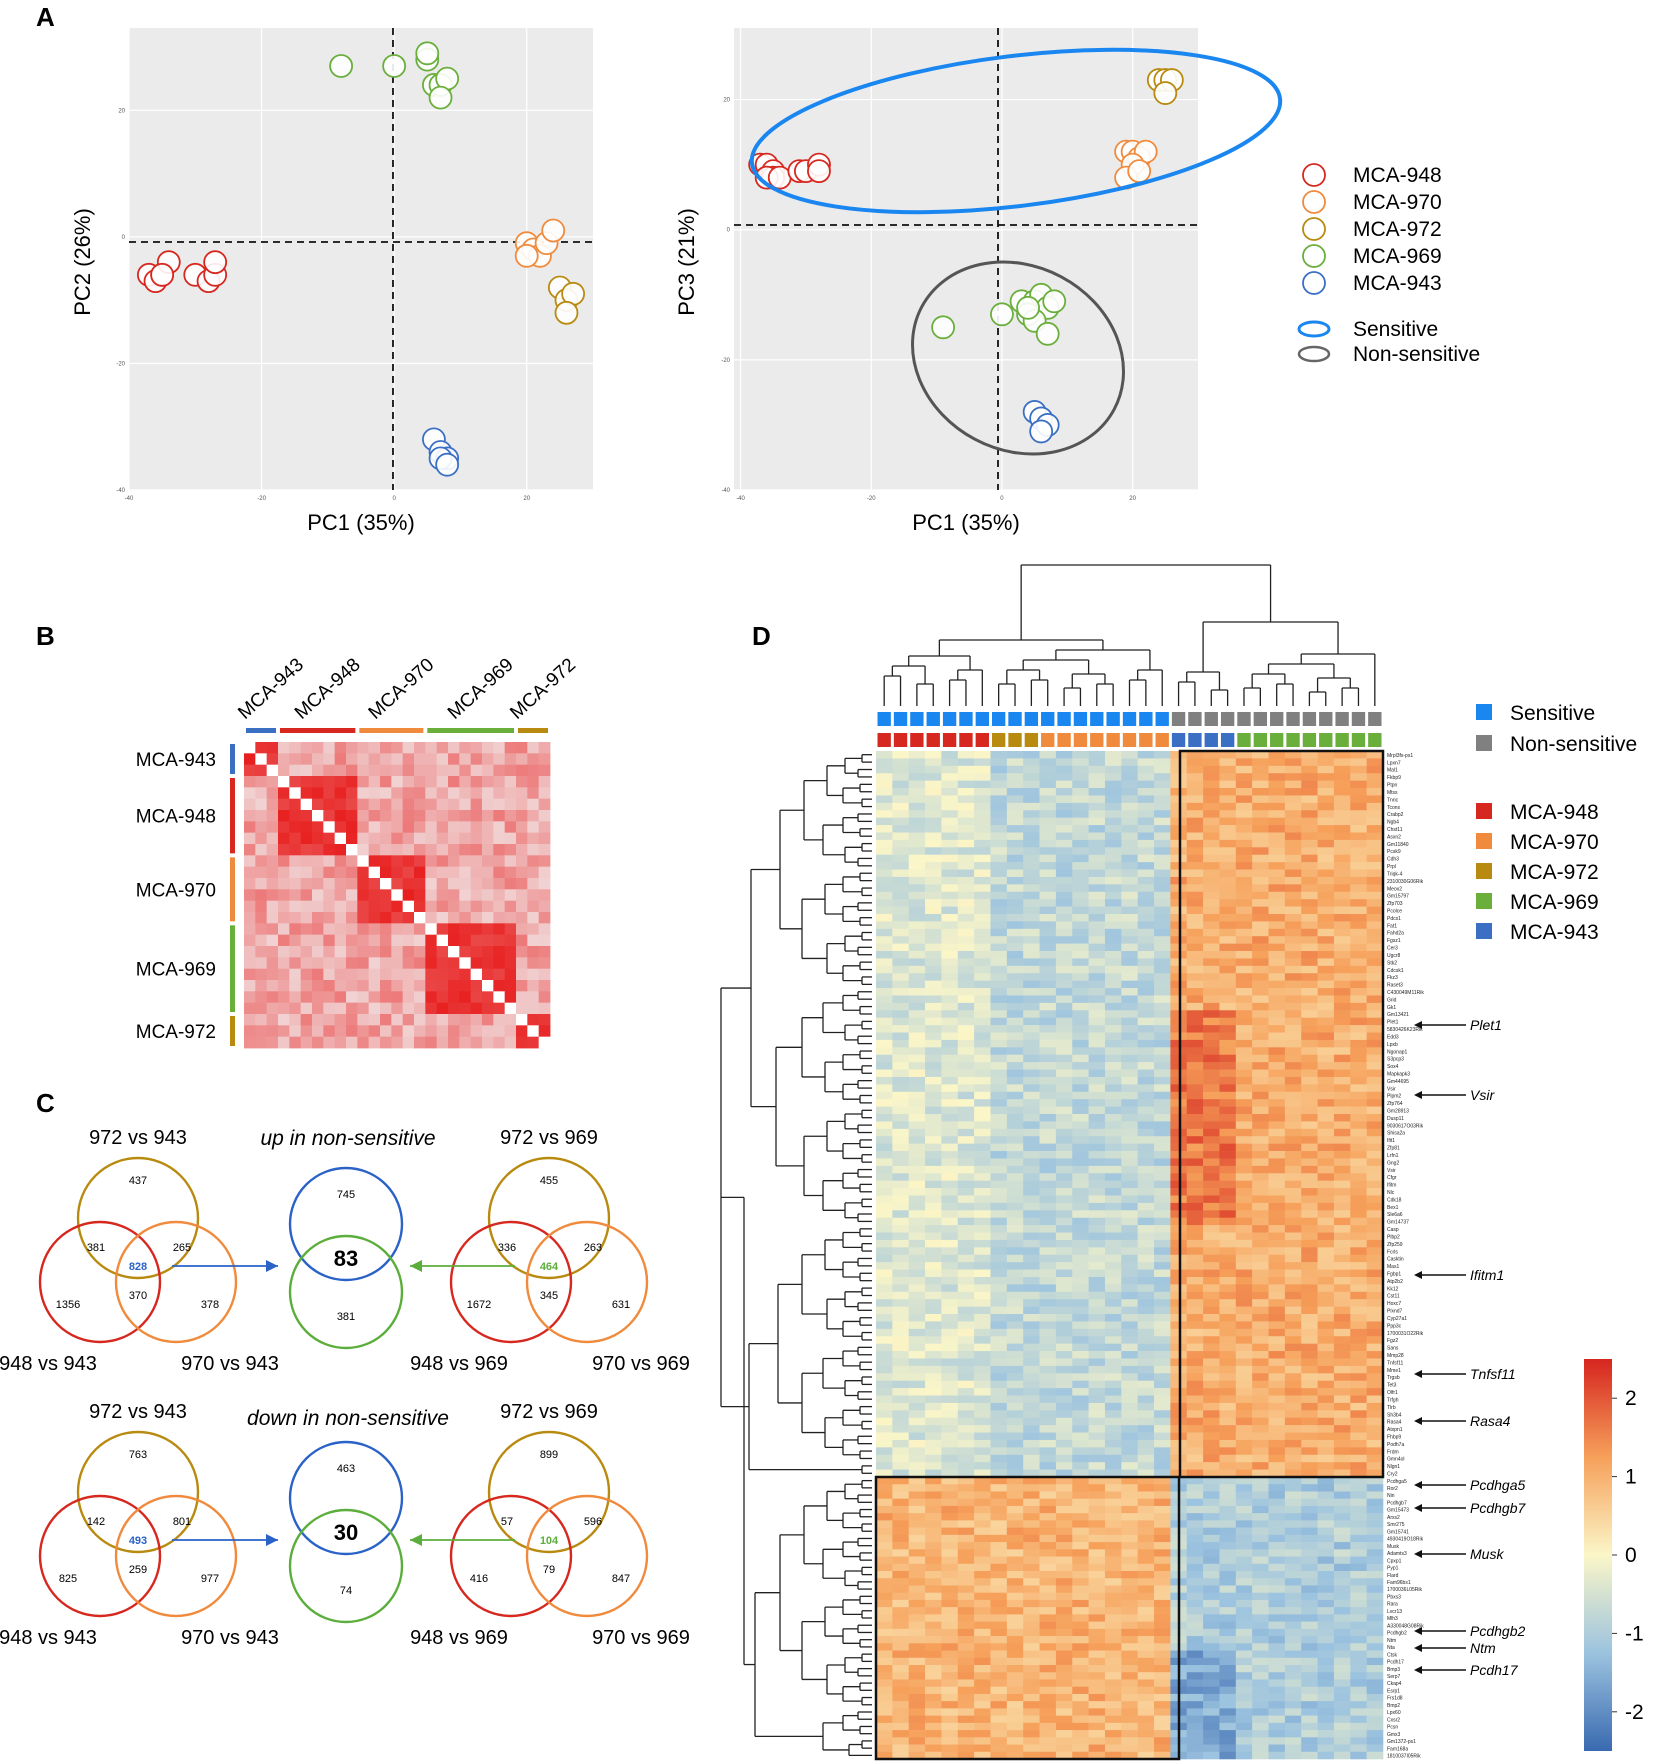 The width and height of the screenshot is (1654, 1762). I want to click on venn-count-center: 30, so click(346, 1532).